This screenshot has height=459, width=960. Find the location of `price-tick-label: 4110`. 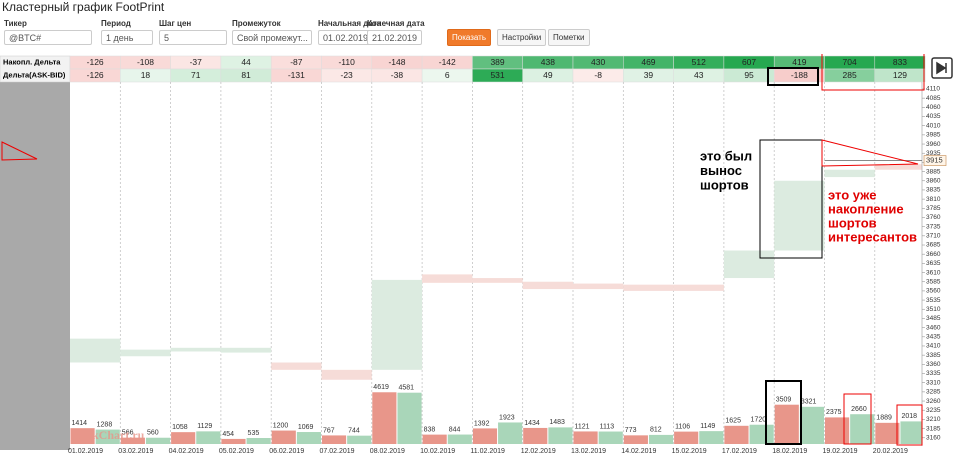

price-tick-label: 4110 is located at coordinates (933, 89).